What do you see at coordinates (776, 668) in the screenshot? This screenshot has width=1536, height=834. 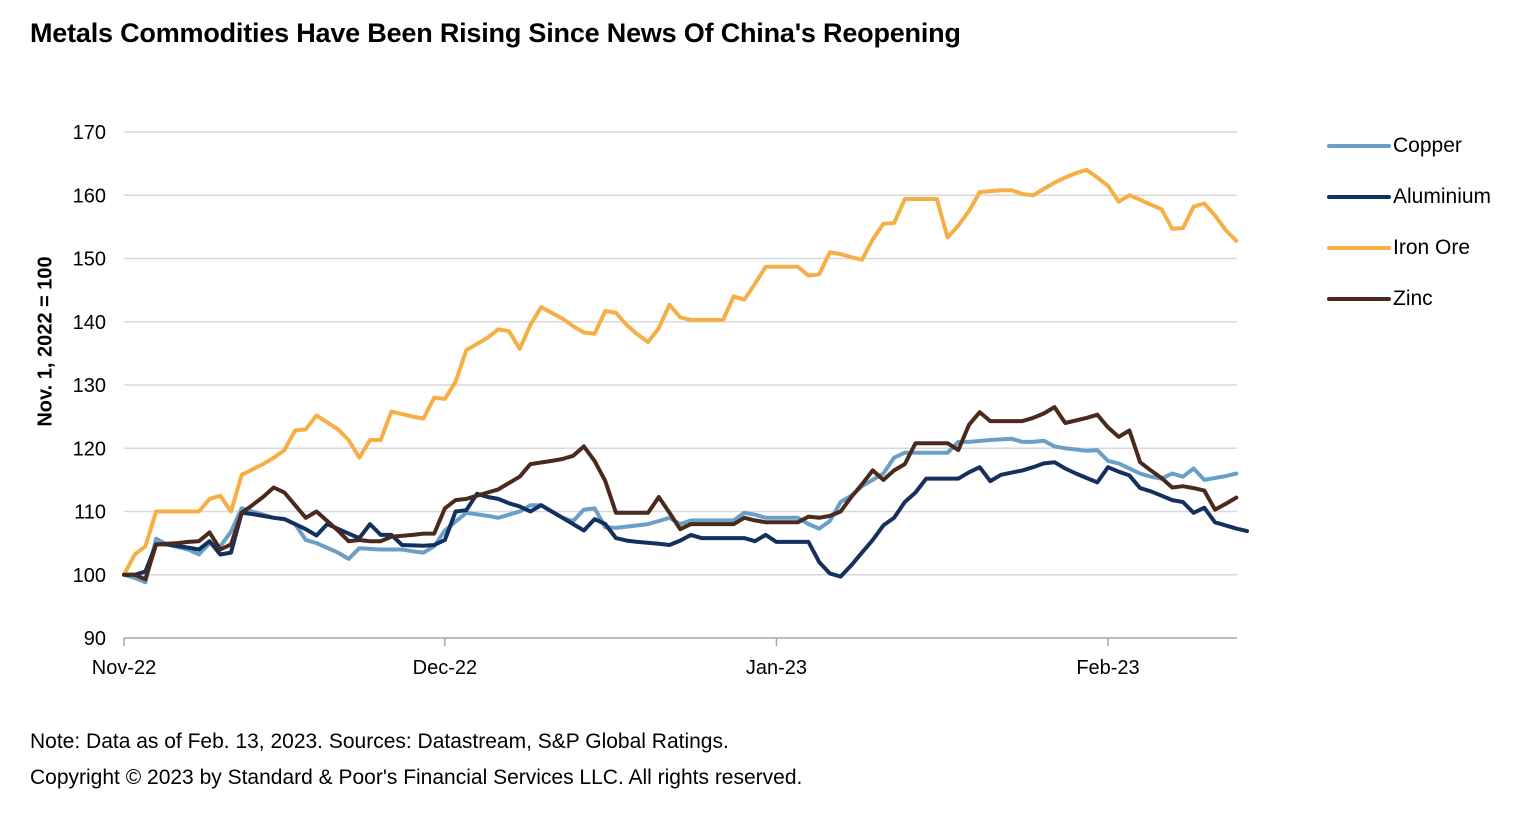 I see `x-tick-label: Jan-23` at bounding box center [776, 668].